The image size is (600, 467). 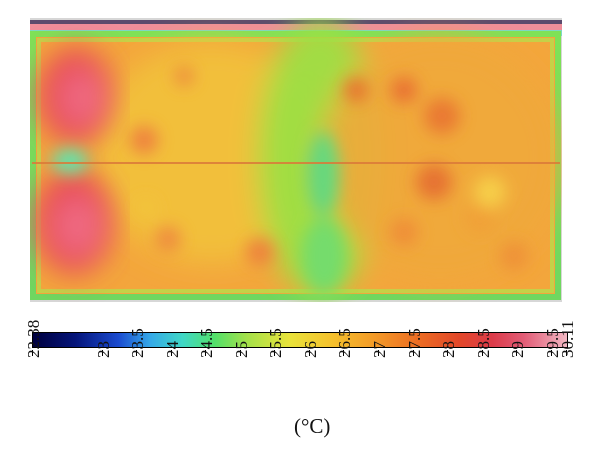 What do you see at coordinates (275, 343) in the screenshot?
I see `colorbar-tick-label: 25.5` at bounding box center [275, 343].